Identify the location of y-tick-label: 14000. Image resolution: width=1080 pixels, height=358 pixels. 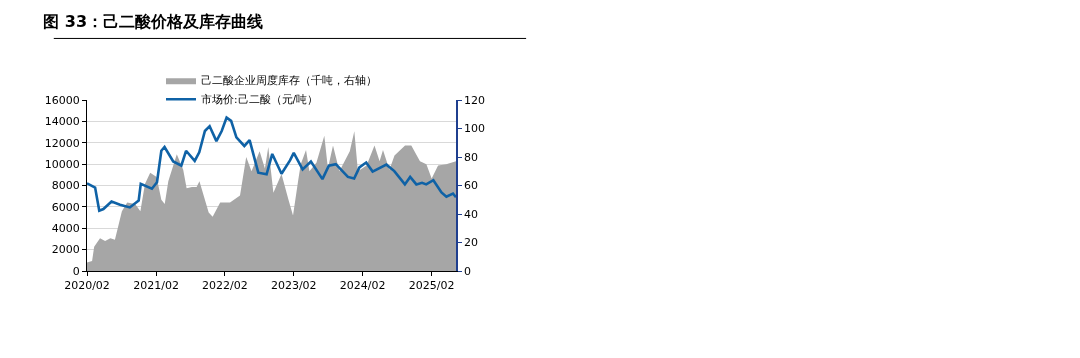
(62, 122).